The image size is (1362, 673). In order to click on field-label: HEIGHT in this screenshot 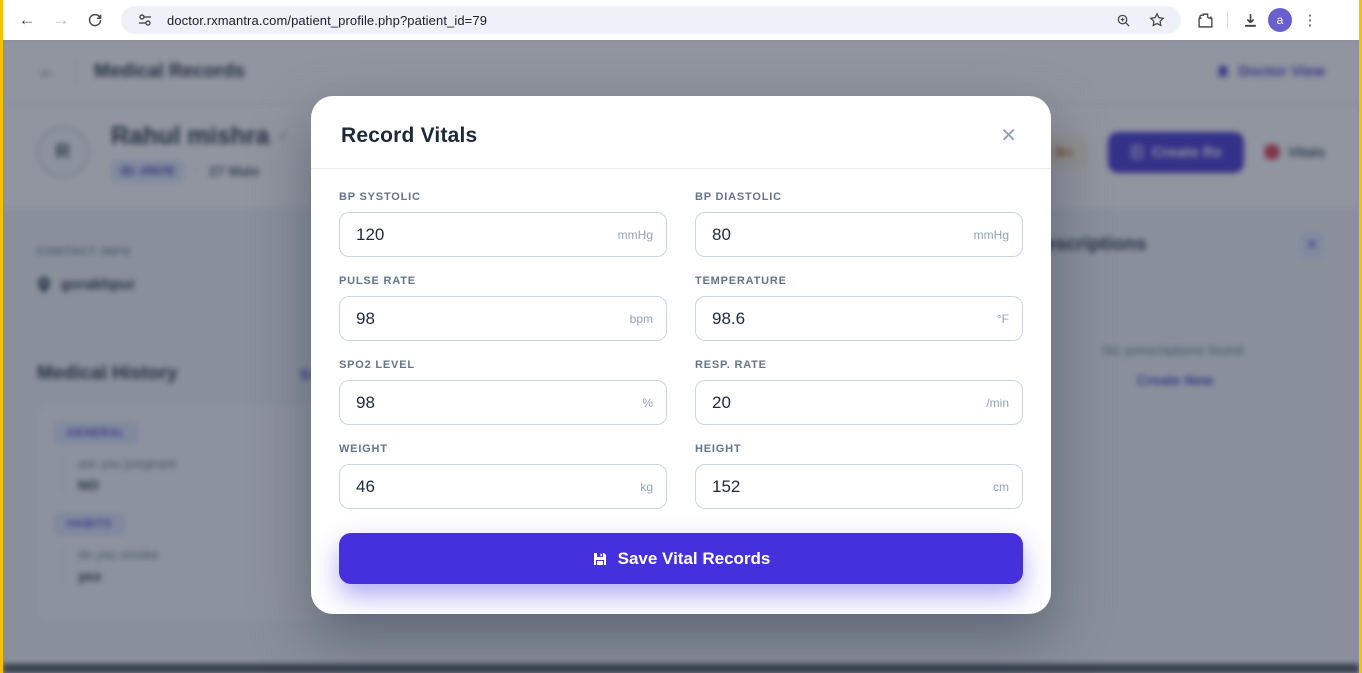, I will do `click(718, 449)`.